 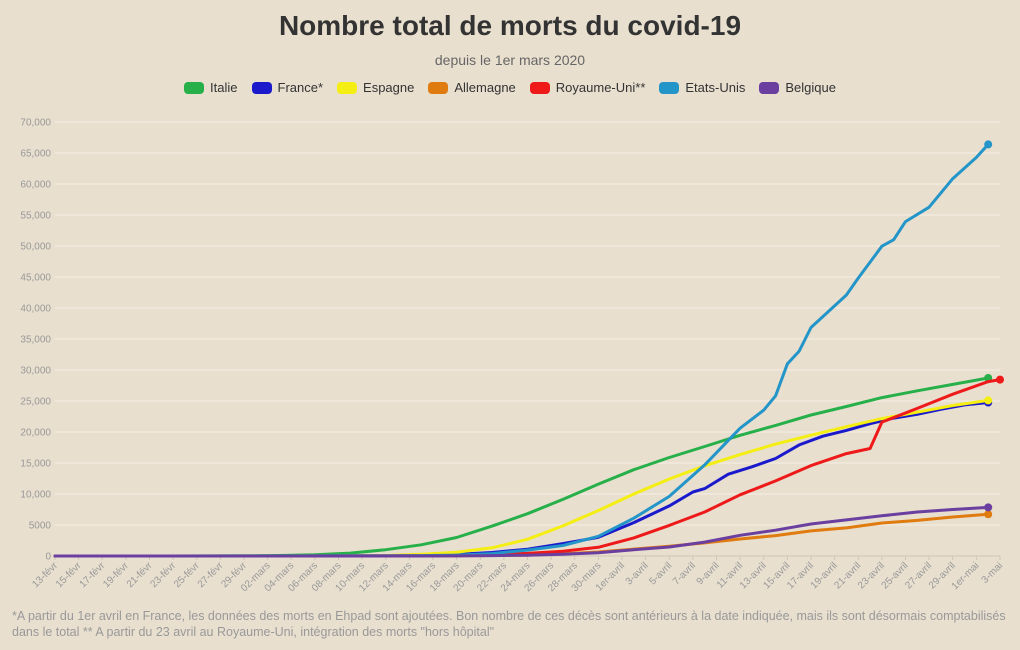 I want to click on legend-item: Belgique, so click(x=797, y=87).